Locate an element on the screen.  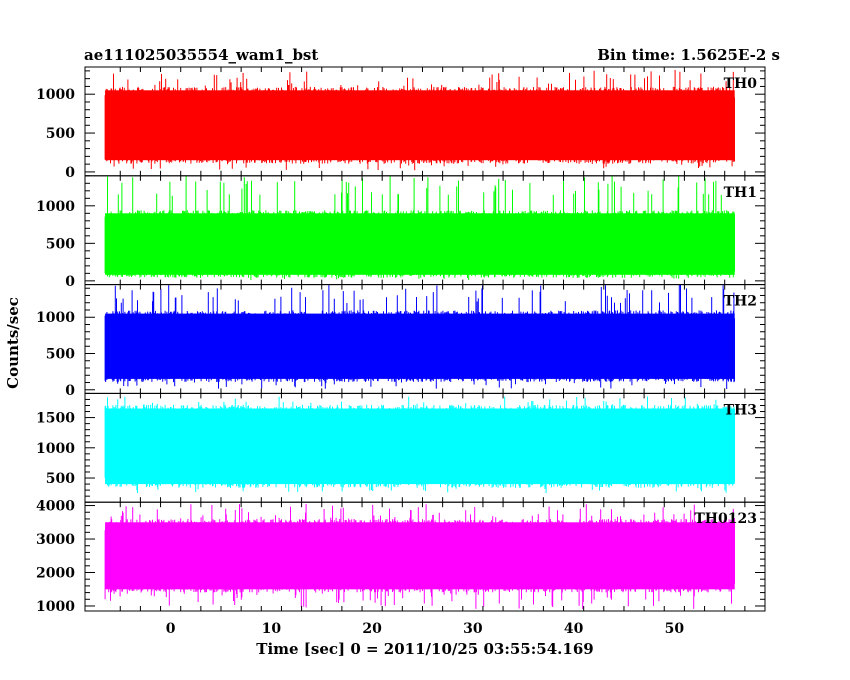
x-tick-label: 20 is located at coordinates (372, 629).